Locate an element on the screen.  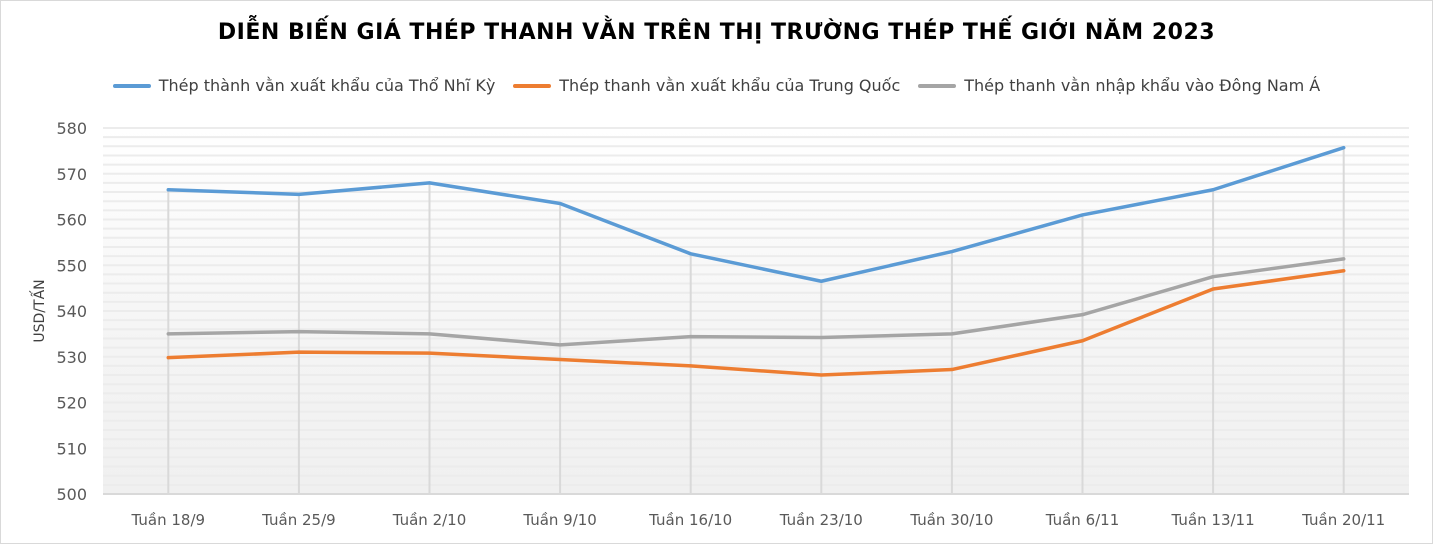
legend-item-turkey: Thép thành vằn xuất khẩu của Thổ Nhĩ Kỳ is located at coordinates (304, 85).